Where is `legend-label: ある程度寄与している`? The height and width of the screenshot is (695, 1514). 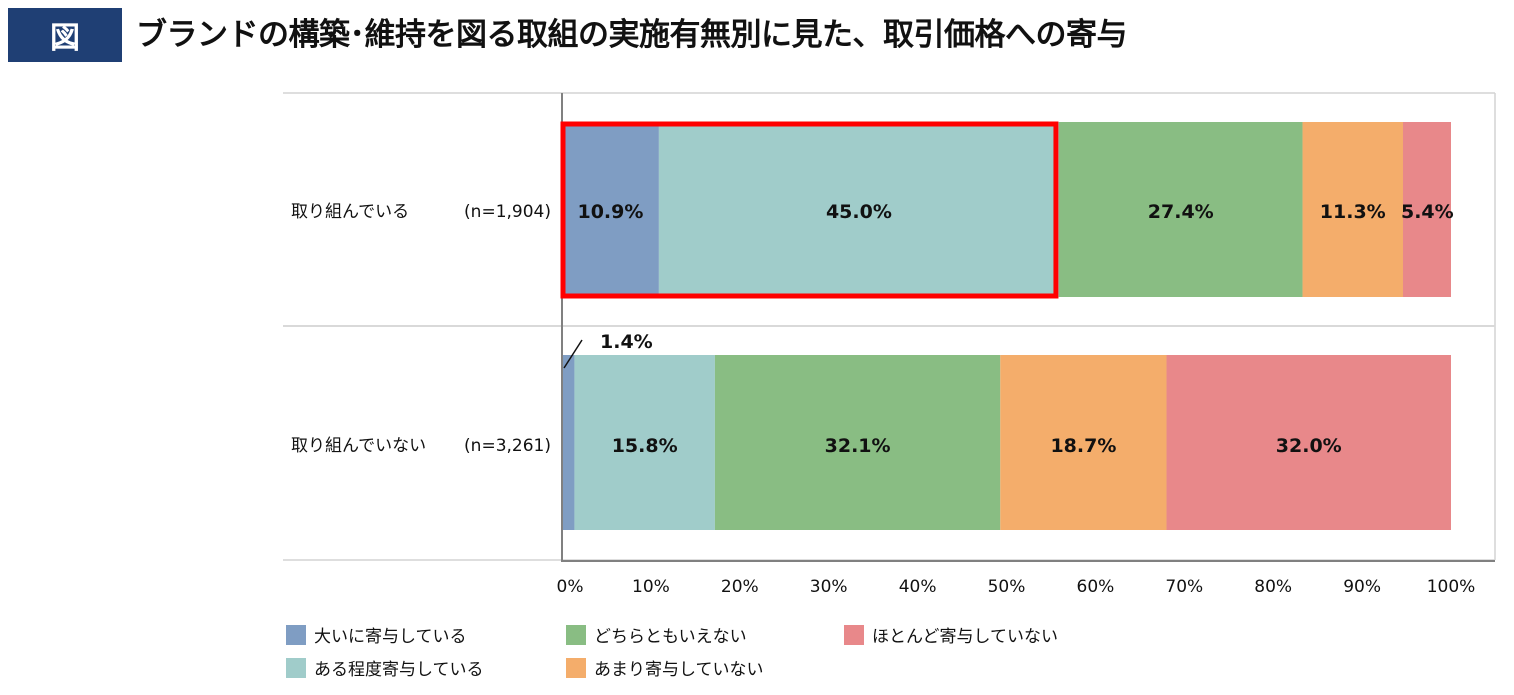 legend-label: ある程度寄与している is located at coordinates (399, 670).